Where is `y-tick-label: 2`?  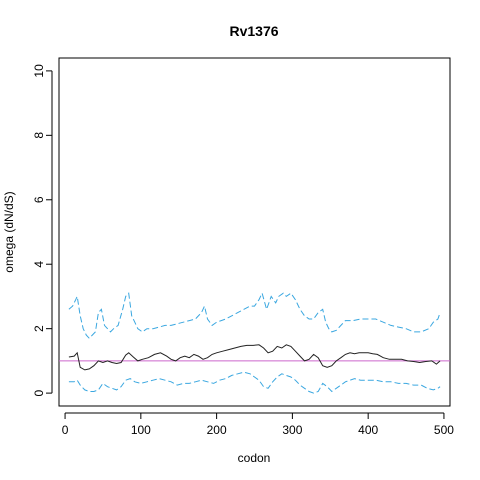 y-tick-label: 2 is located at coordinates (39, 328).